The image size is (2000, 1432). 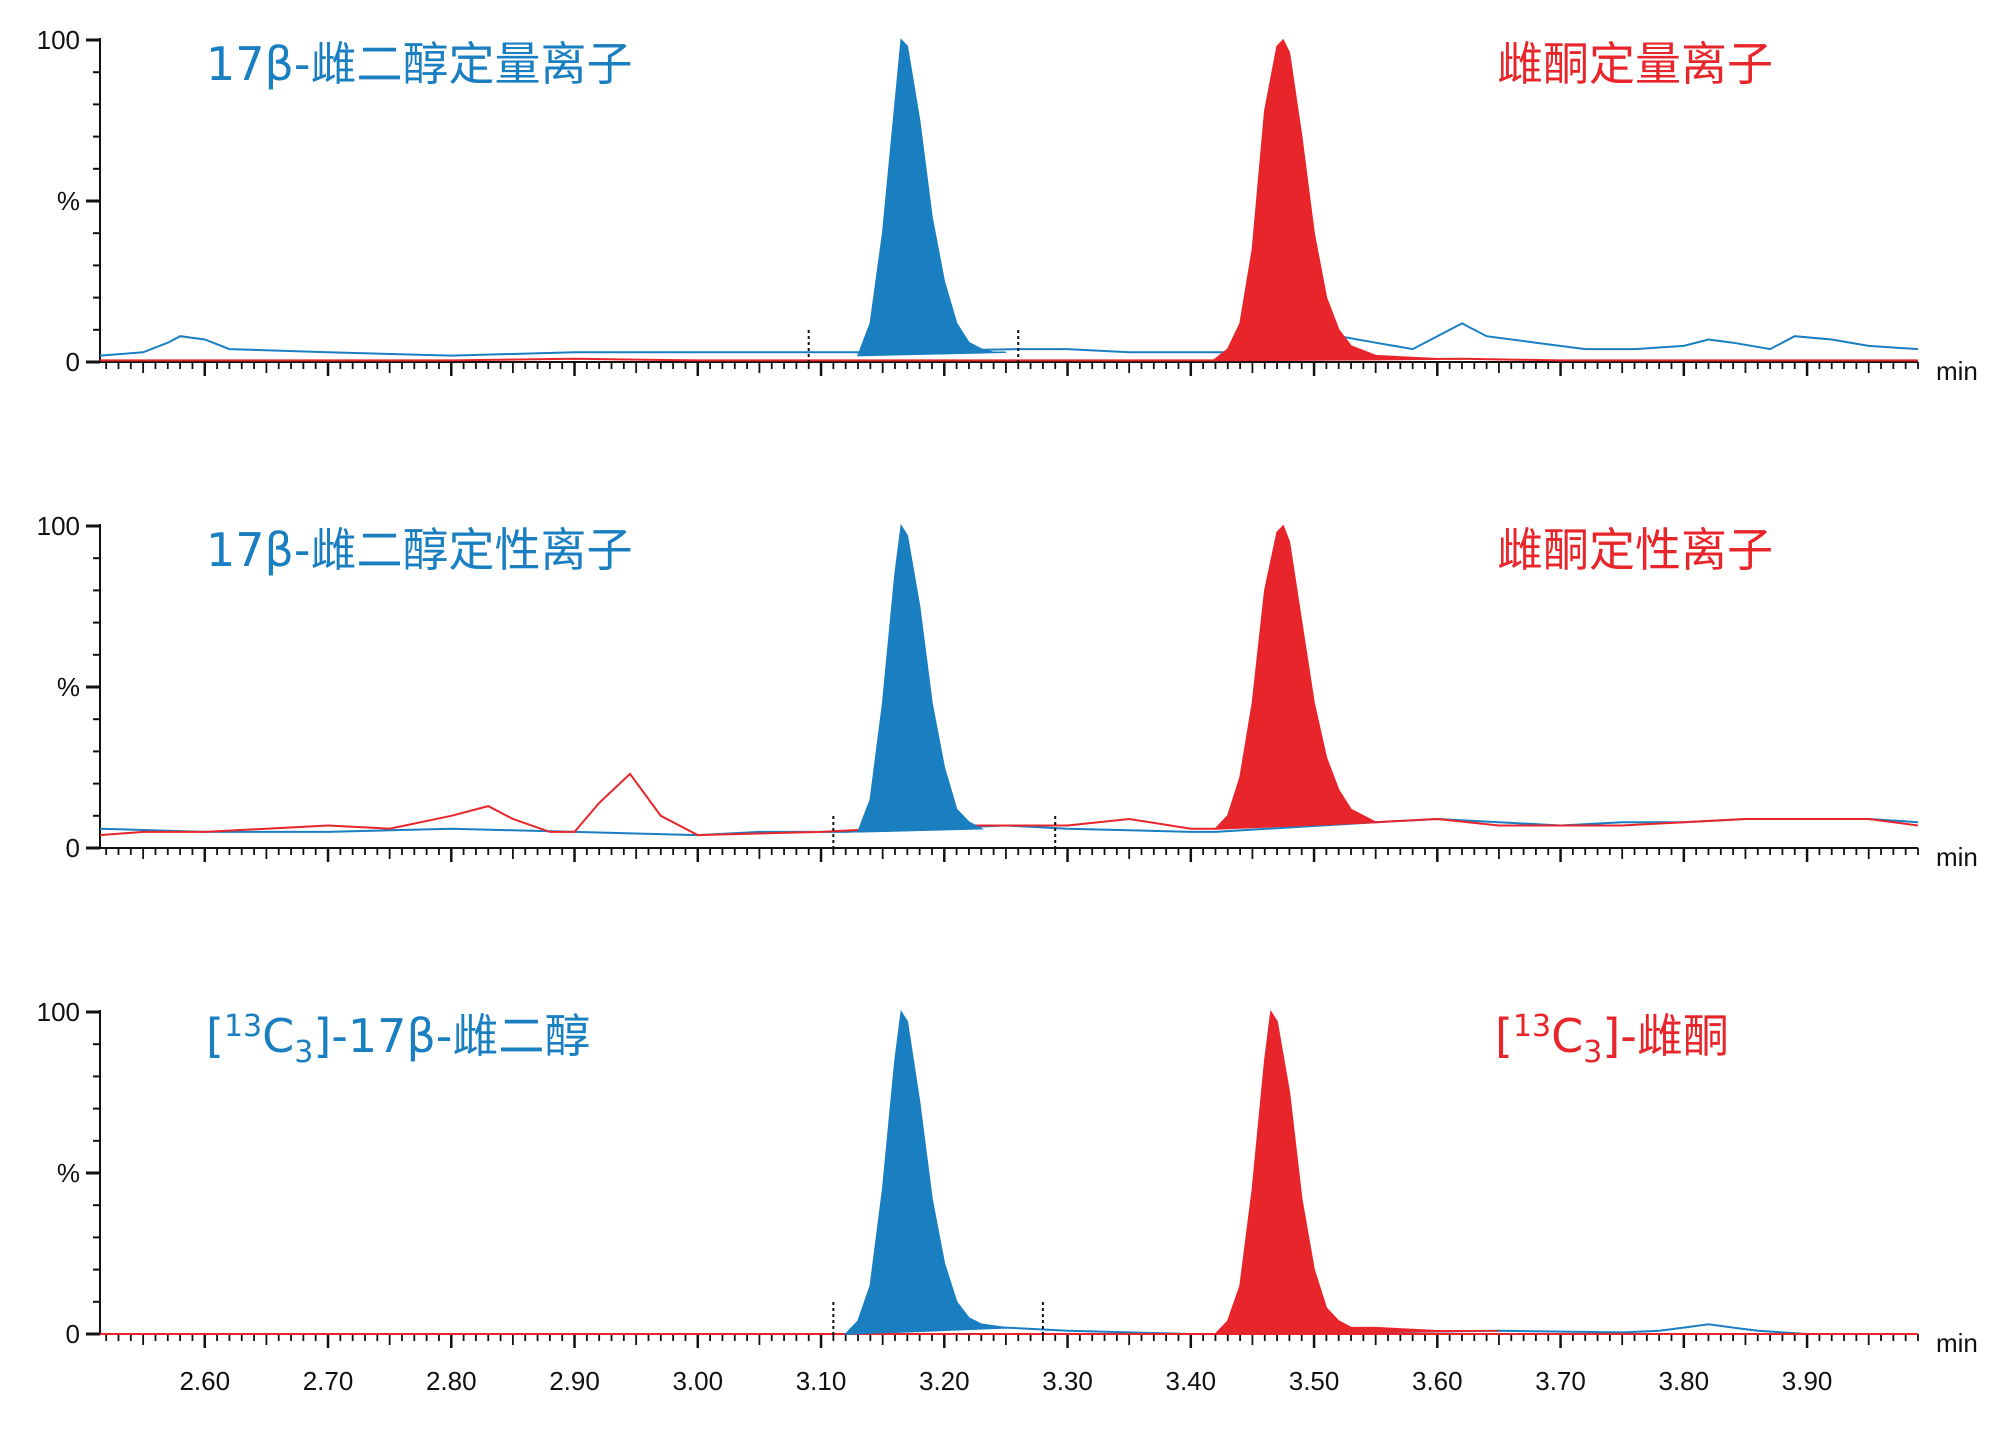 I want to click on compound-label-red: 雌酮定性离子, so click(x=1635, y=550).